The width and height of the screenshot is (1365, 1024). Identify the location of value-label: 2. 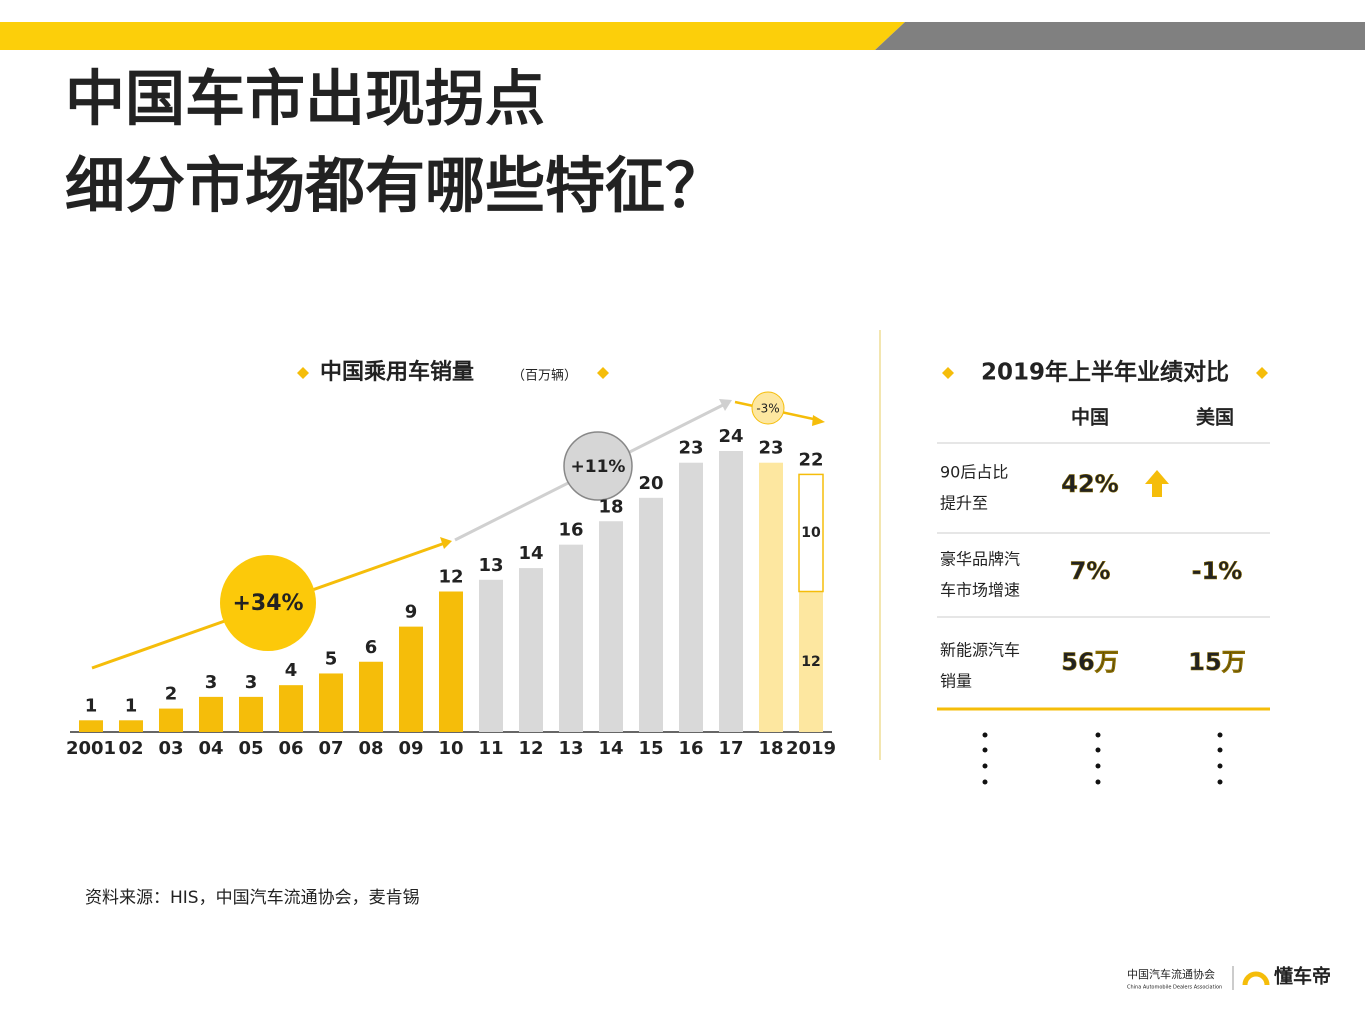
(171, 694).